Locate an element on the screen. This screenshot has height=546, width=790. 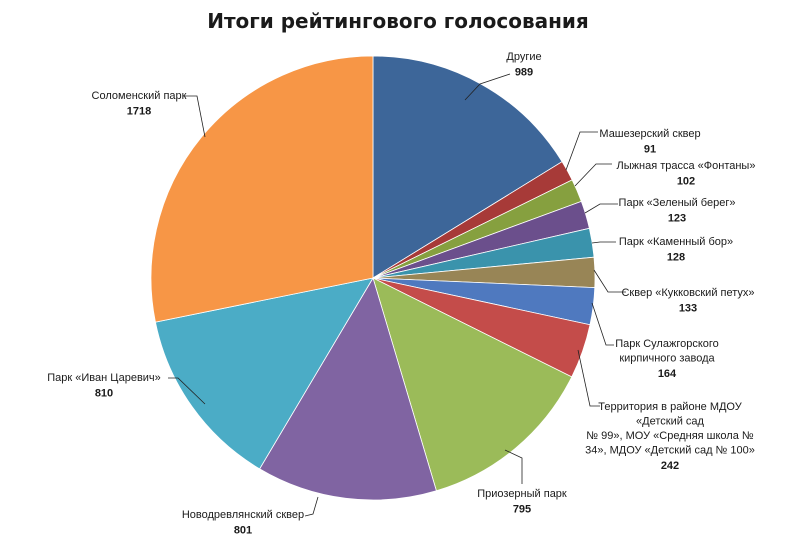
slice-name: кирпичного завода is located at coordinates (667, 359).